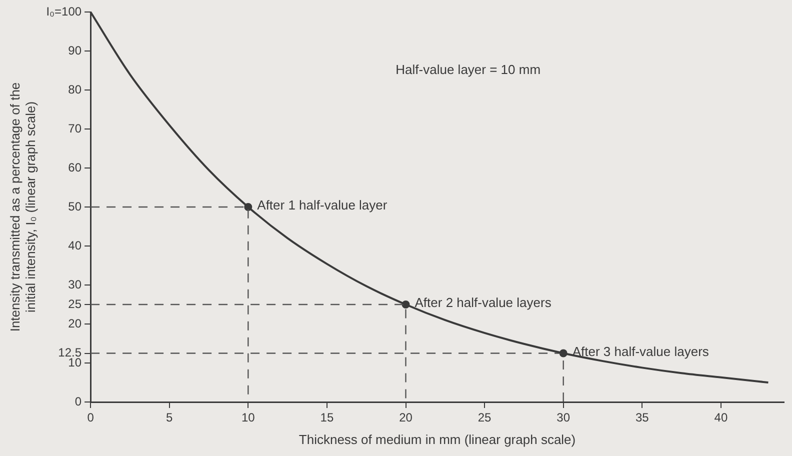 The image size is (792, 456). I want to click on y-tick-label: 30, so click(75, 284).